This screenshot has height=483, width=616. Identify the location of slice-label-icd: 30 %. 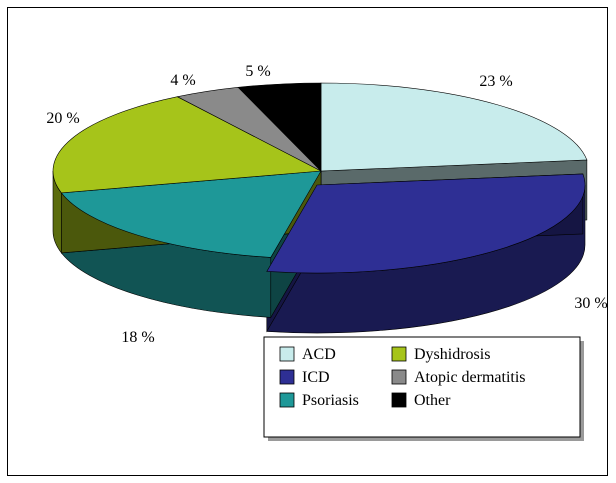
(590, 303).